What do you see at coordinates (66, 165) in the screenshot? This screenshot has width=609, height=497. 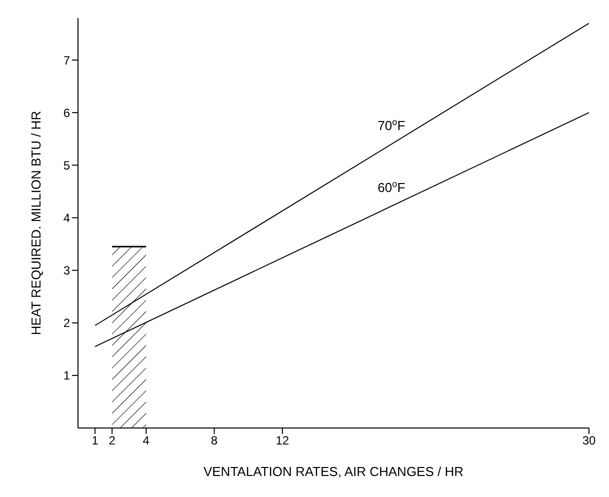 I see `y-tick-label: 5` at bounding box center [66, 165].